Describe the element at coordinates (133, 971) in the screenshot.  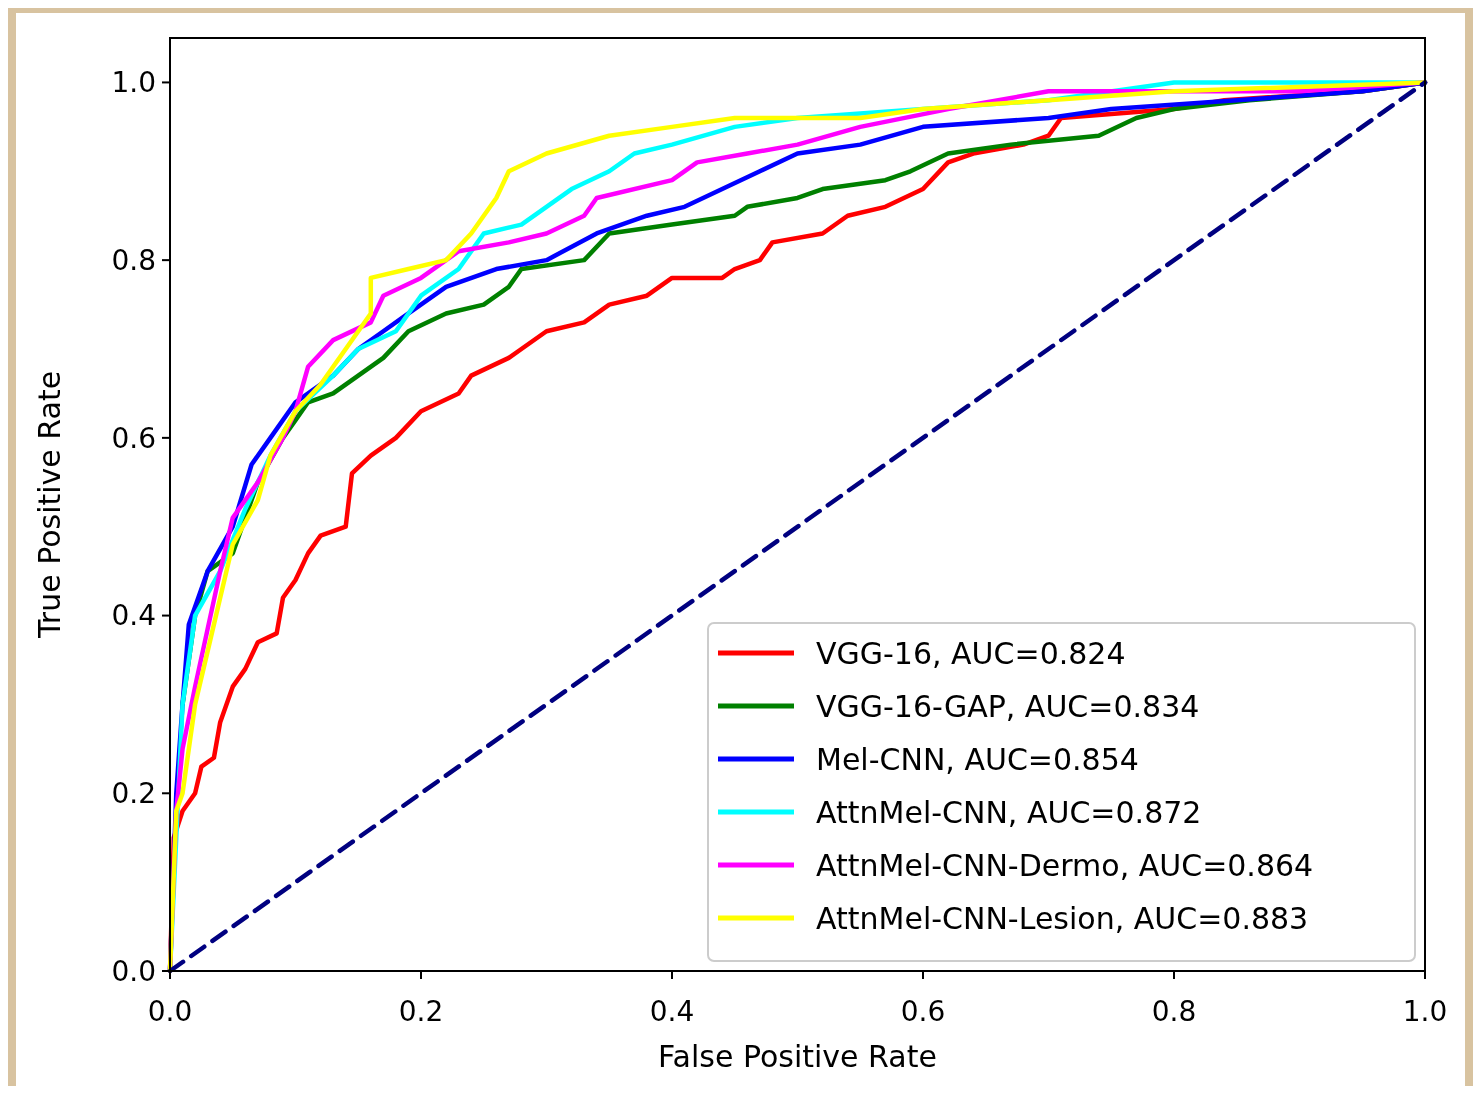
I see `y-tick-label: 0.0` at that location.